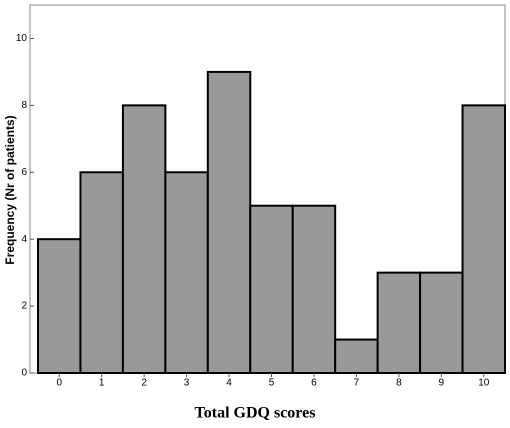 The image size is (510, 428). Describe the element at coordinates (22, 38) in the screenshot. I see `y-tick-label: 10` at that location.